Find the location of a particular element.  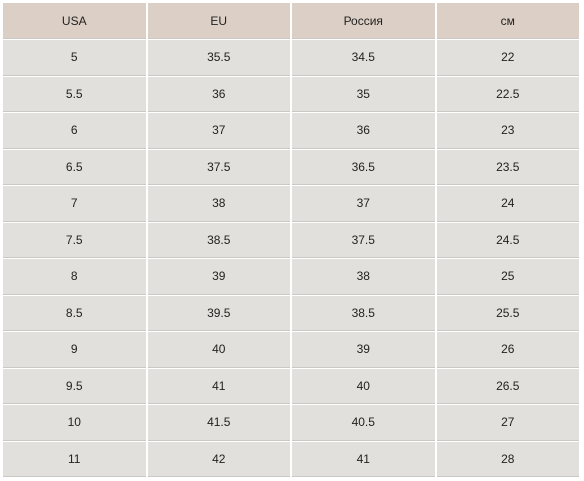

table-row: 6 37 36 23 is located at coordinates (291, 130).